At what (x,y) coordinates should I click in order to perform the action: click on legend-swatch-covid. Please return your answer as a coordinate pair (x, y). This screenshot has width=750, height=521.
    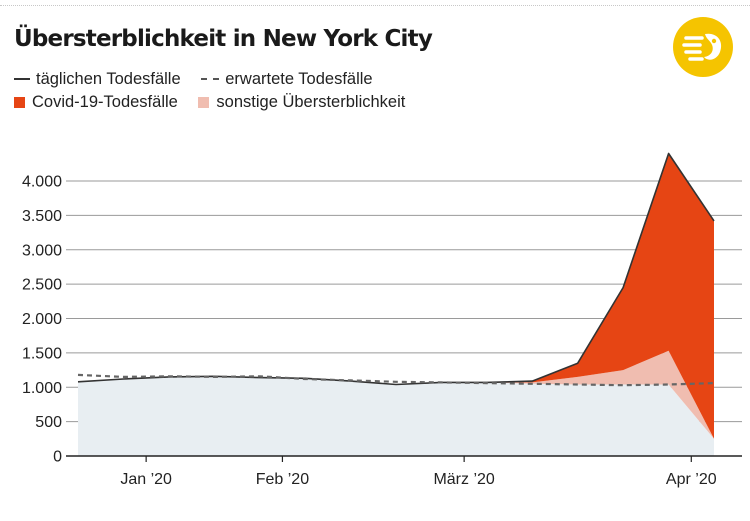
    Looking at the image, I should click on (19, 102).